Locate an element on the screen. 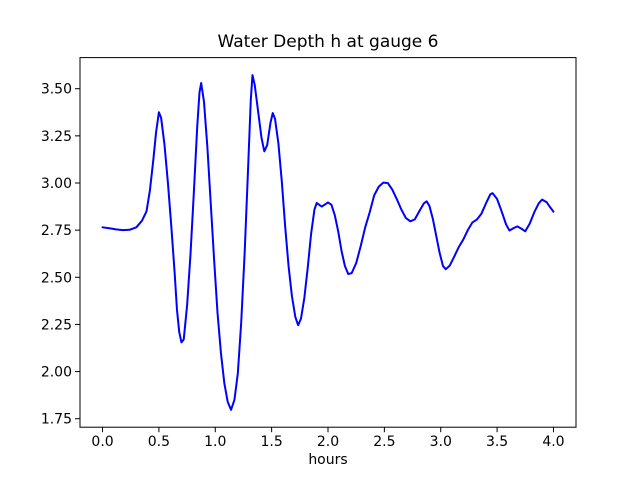 The image size is (640, 480). x-tick-label: 3.5 is located at coordinates (497, 442).